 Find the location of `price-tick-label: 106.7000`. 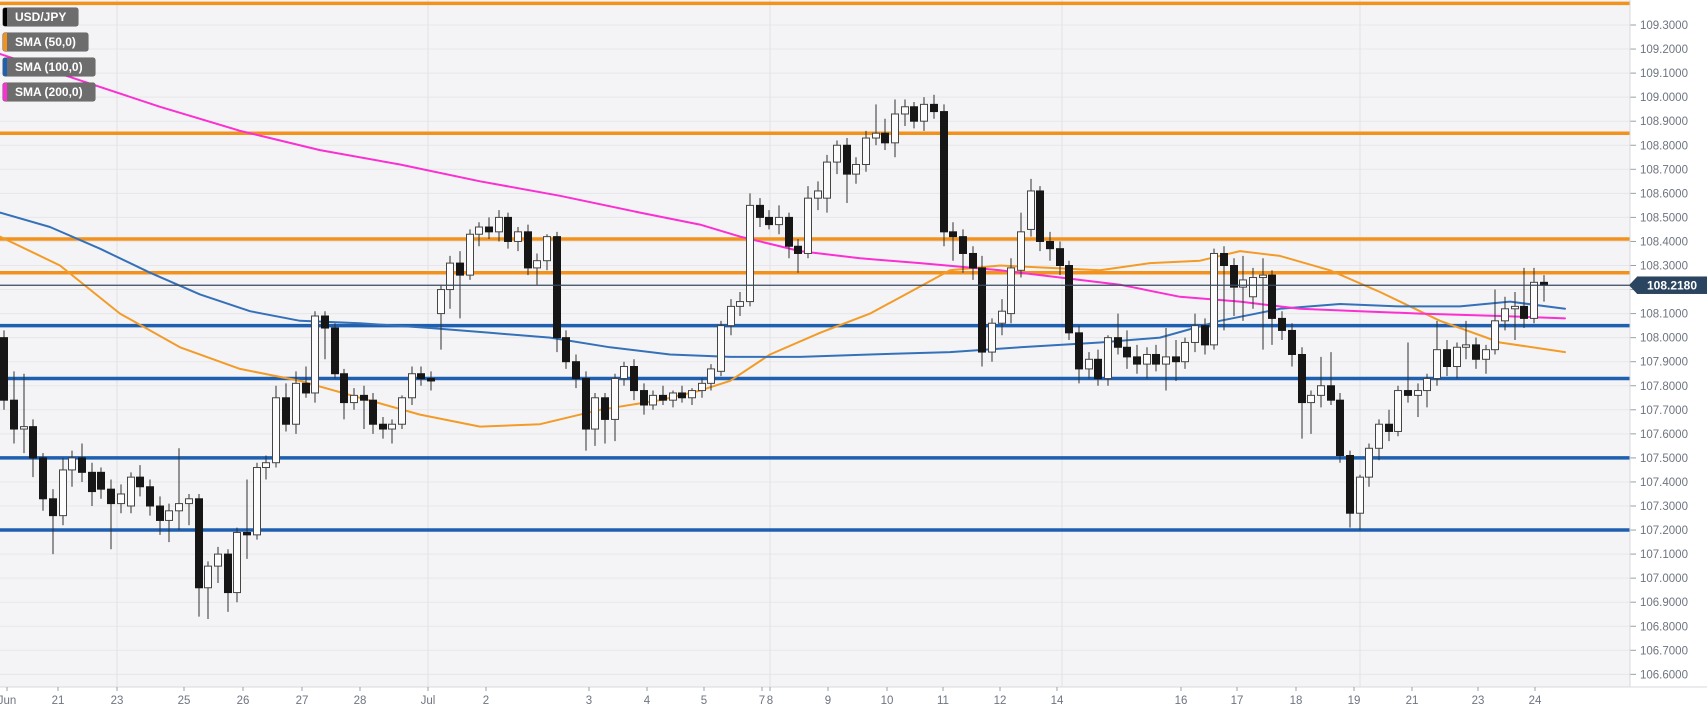

price-tick-label: 106.7000 is located at coordinates (1664, 651).